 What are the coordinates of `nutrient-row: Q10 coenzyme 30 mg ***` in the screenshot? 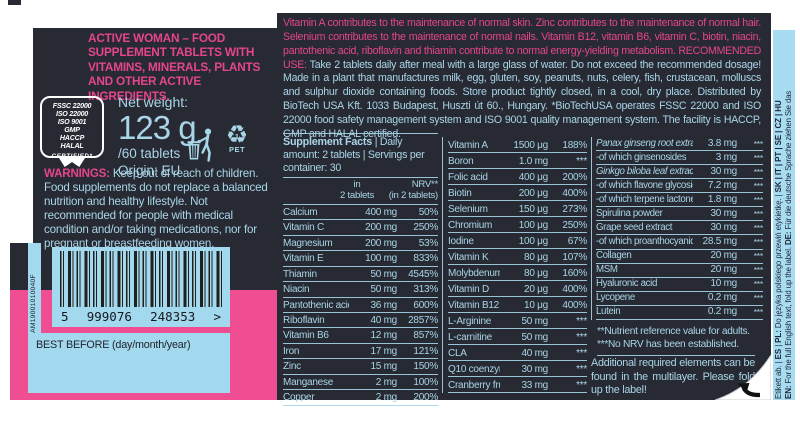 It's located at (517, 369).